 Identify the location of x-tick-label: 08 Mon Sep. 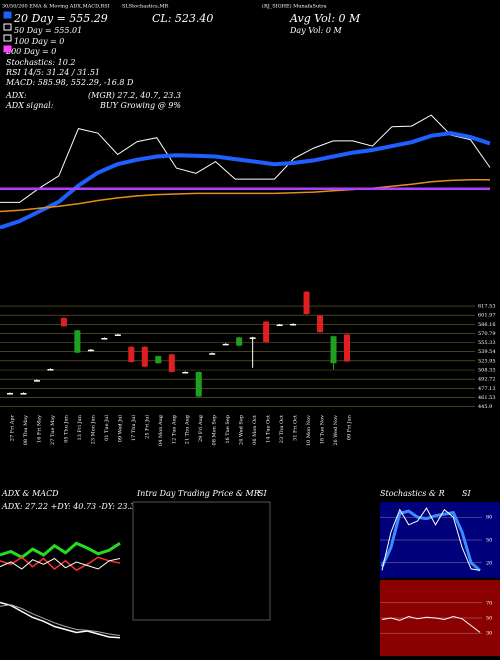
(215, 430).